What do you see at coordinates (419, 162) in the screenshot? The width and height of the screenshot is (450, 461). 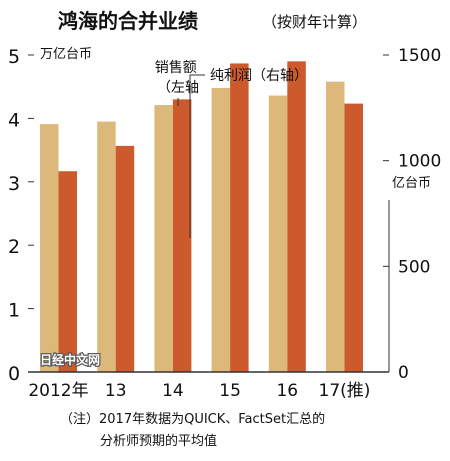 I see `right-tick-label: 1000` at bounding box center [419, 162].